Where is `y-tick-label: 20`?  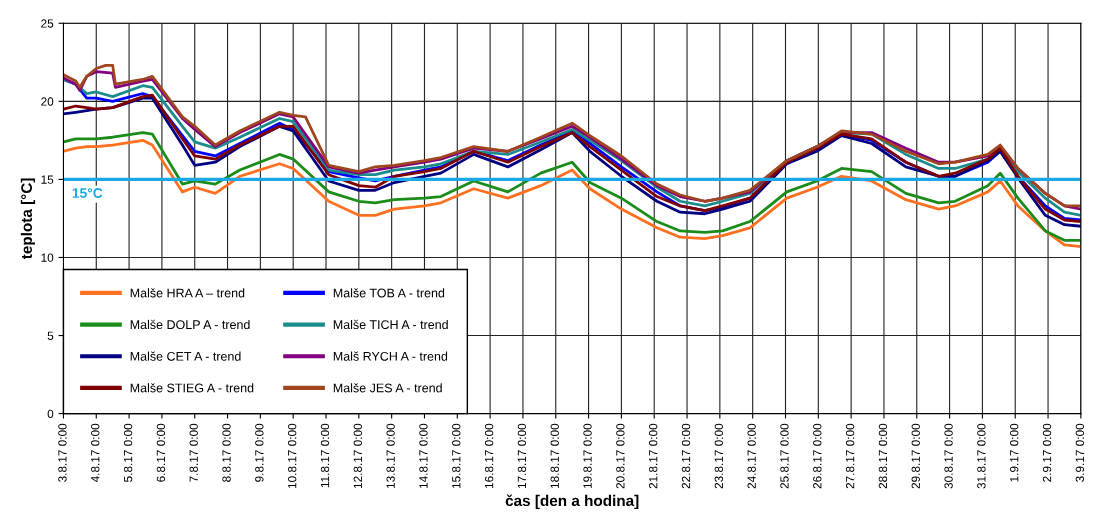 y-tick-label: 20 is located at coordinates (47, 101).